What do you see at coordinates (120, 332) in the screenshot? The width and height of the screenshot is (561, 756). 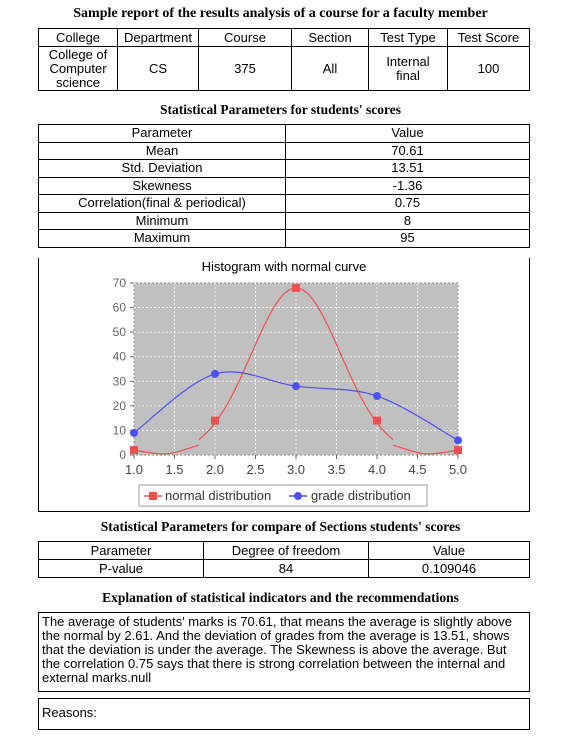 I see `y-tick-label: 50` at bounding box center [120, 332].